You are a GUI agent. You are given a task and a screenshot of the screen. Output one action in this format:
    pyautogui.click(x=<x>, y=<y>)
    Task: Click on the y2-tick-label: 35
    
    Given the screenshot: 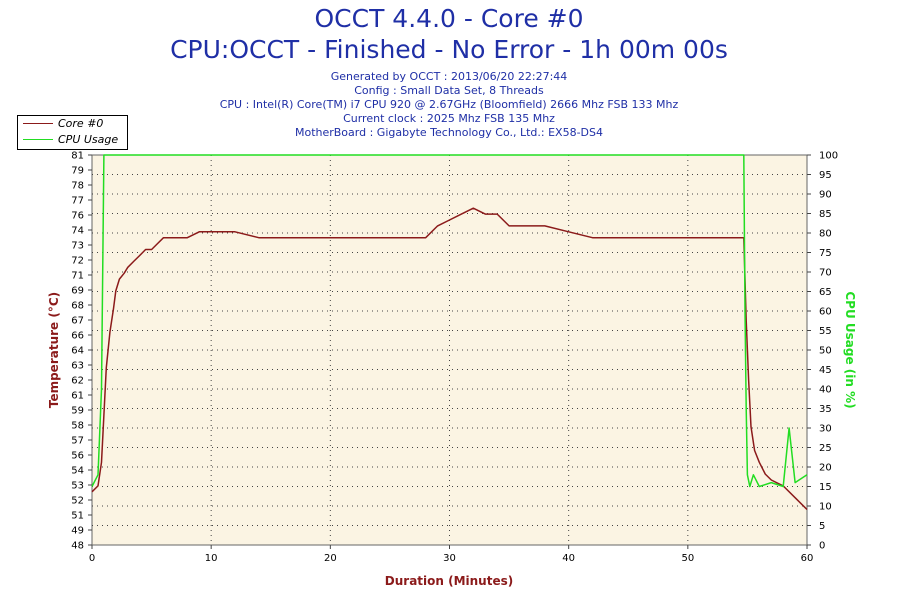 What is the action you would take?
    pyautogui.click(x=825, y=409)
    